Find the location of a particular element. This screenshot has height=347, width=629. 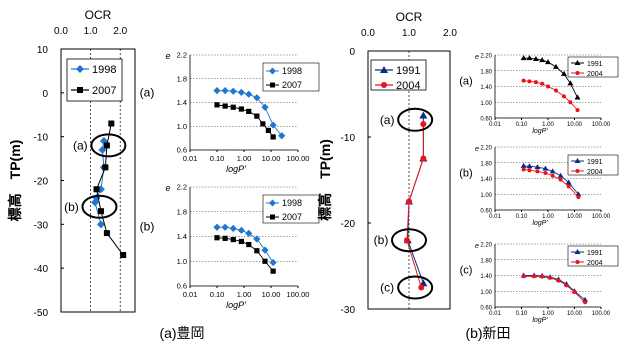

caption-right: (b)新田 is located at coordinates (487, 333).